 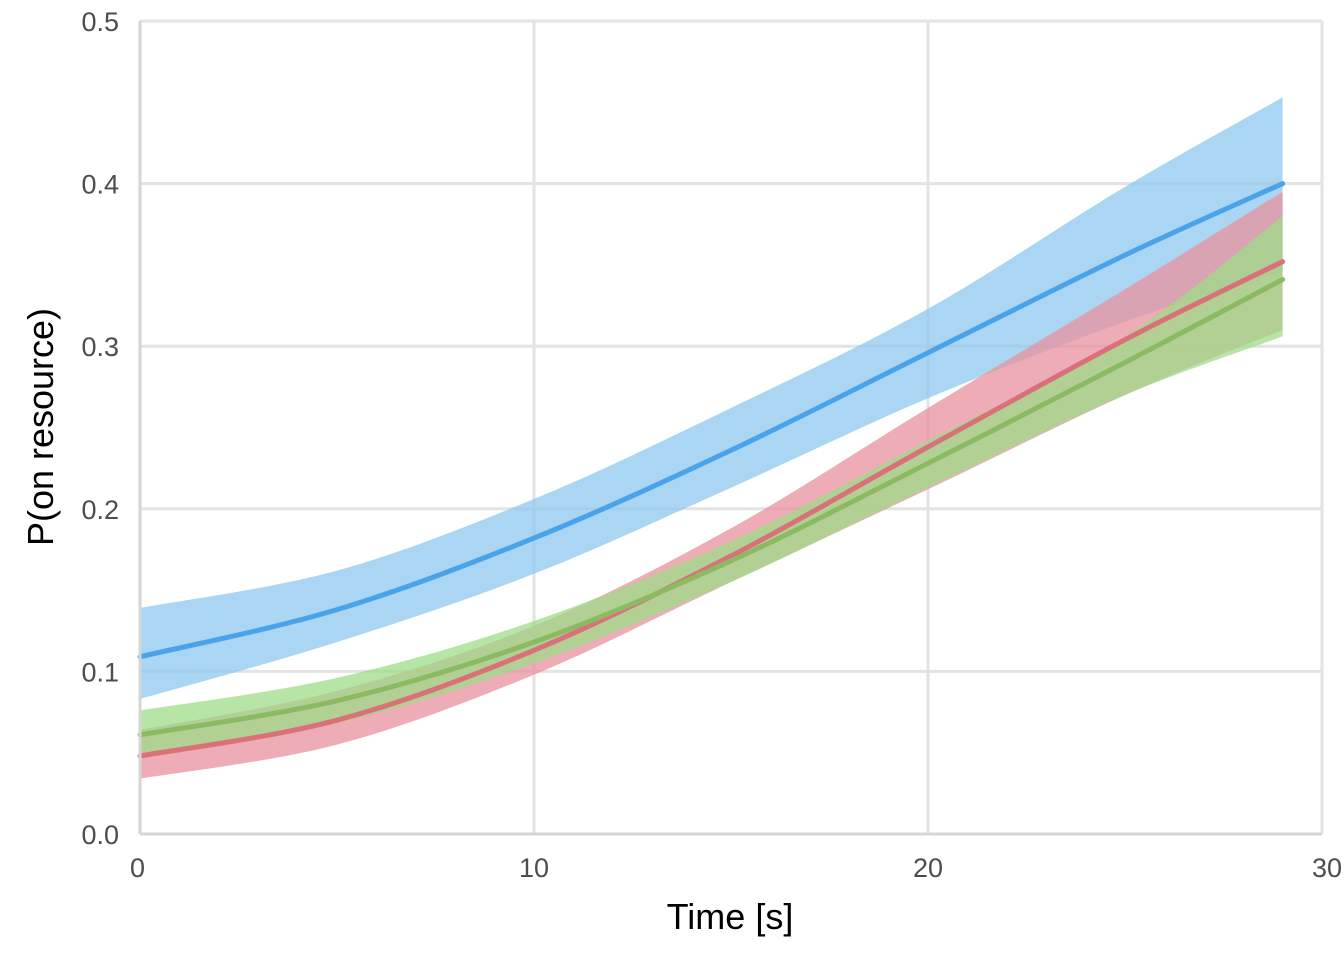 I want to click on y-tick-label-0.0: 0.0, so click(x=100, y=835).